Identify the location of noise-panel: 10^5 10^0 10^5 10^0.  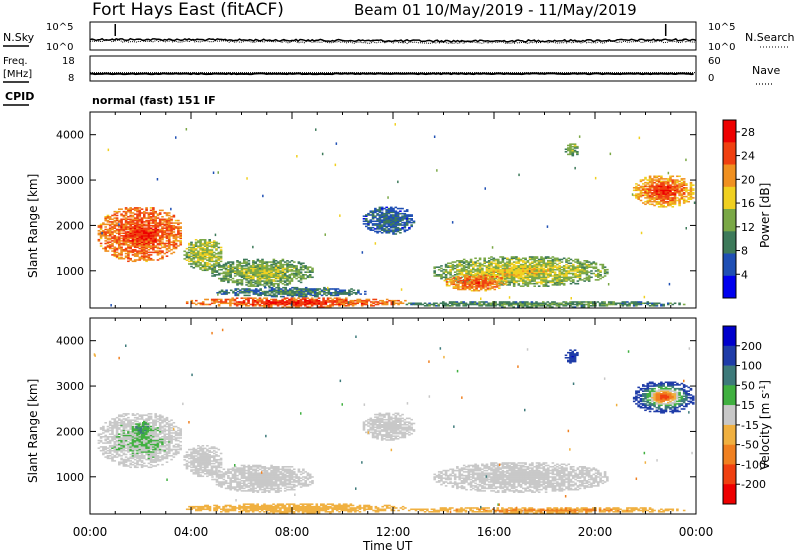
(390, 37).